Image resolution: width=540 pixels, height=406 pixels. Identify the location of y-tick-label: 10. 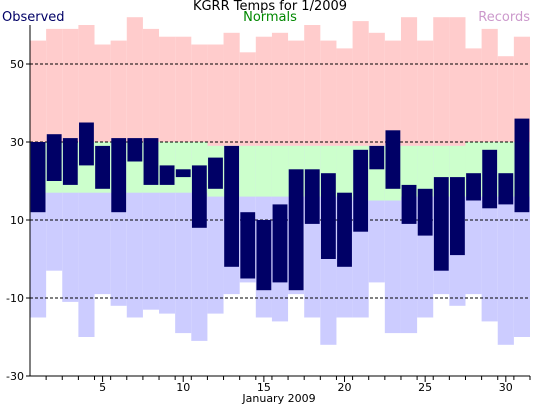
(17, 220).